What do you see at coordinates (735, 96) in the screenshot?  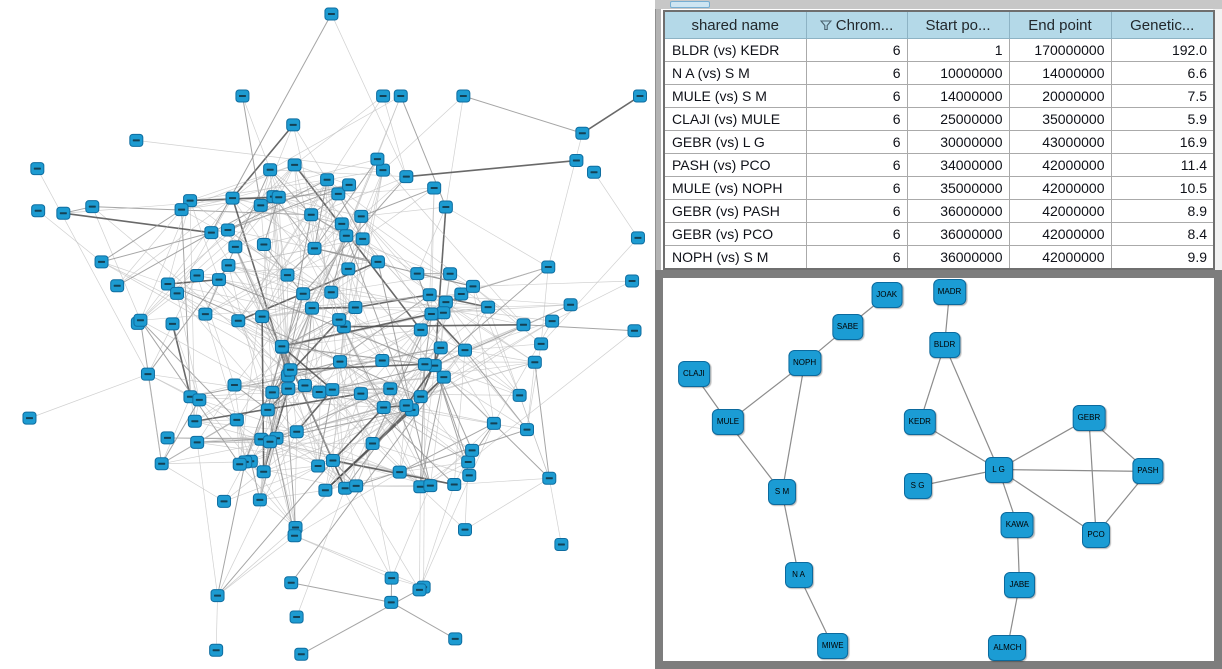 I see `cell-shared-name: MULE (vs) S M` at bounding box center [735, 96].